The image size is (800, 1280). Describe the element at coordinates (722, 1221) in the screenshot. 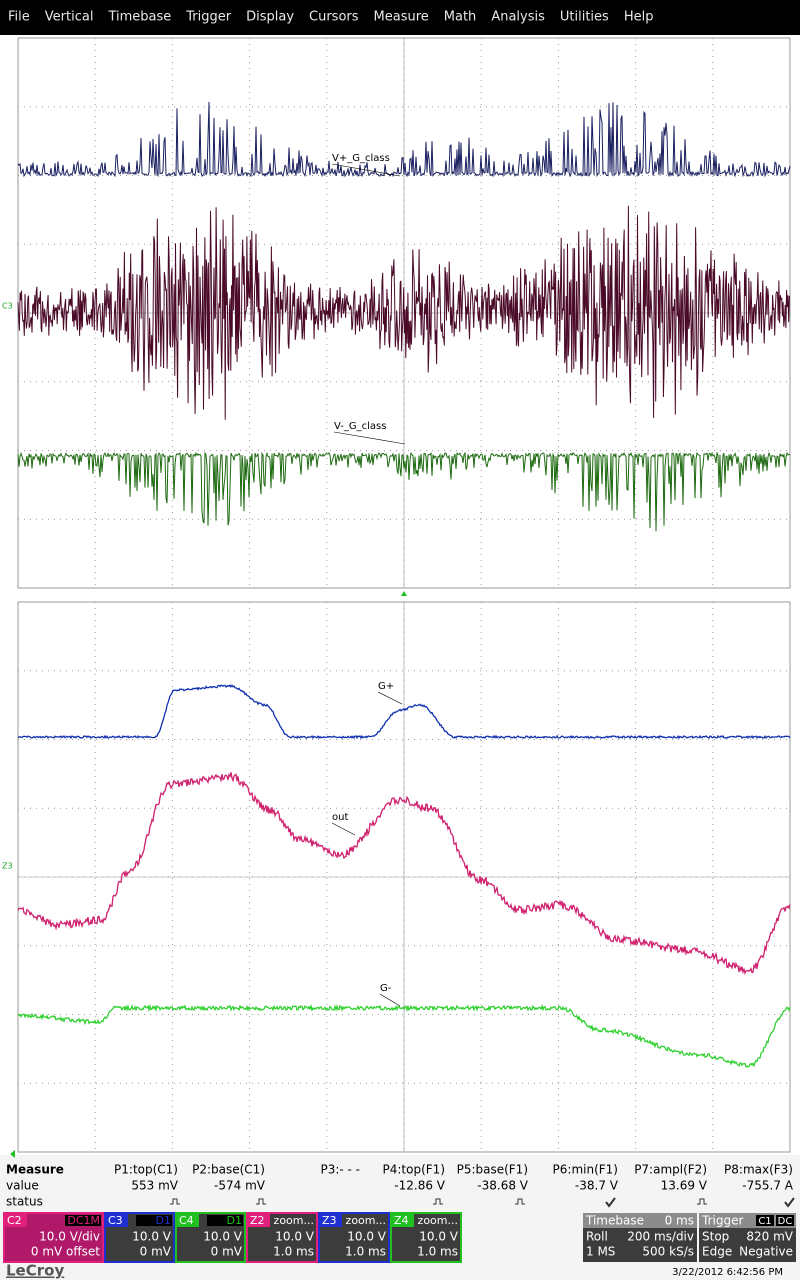

I see `settings-title: Trigger` at that location.